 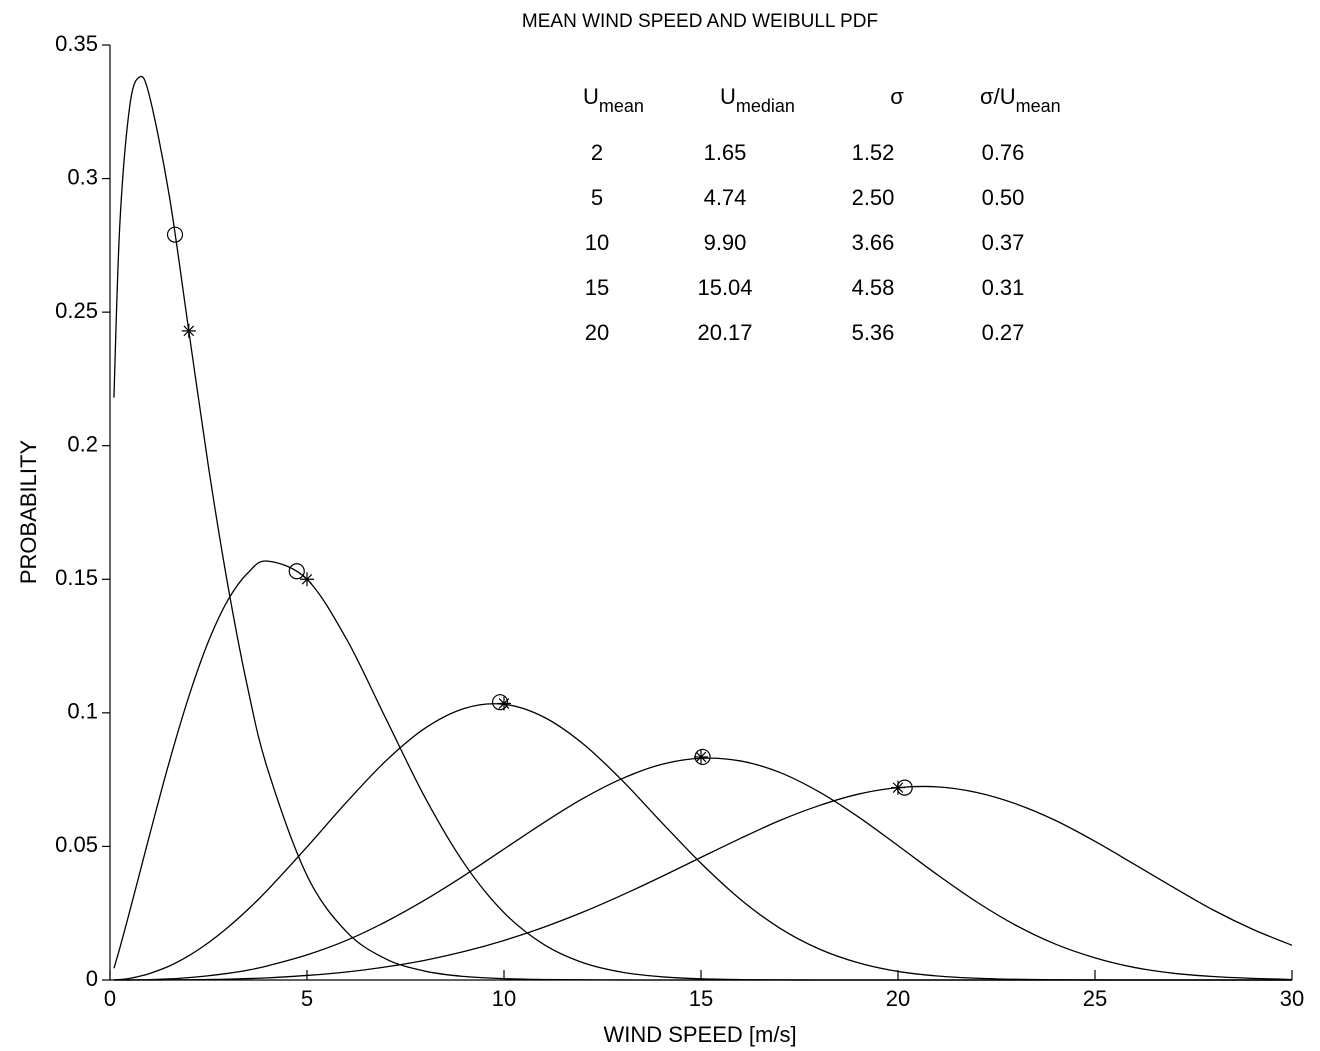 What do you see at coordinates (873, 197) in the screenshot?
I see `table-cell: 2.50` at bounding box center [873, 197].